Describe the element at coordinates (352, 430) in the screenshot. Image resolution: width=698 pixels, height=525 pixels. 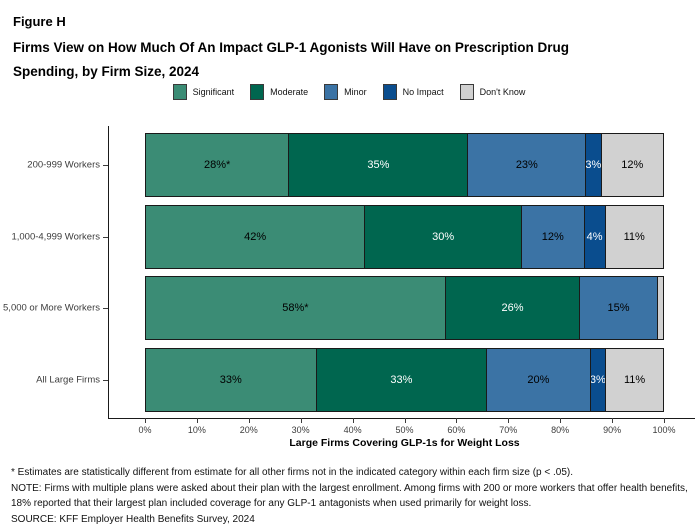
I see `x-axis-tick-label: 40%` at that location.